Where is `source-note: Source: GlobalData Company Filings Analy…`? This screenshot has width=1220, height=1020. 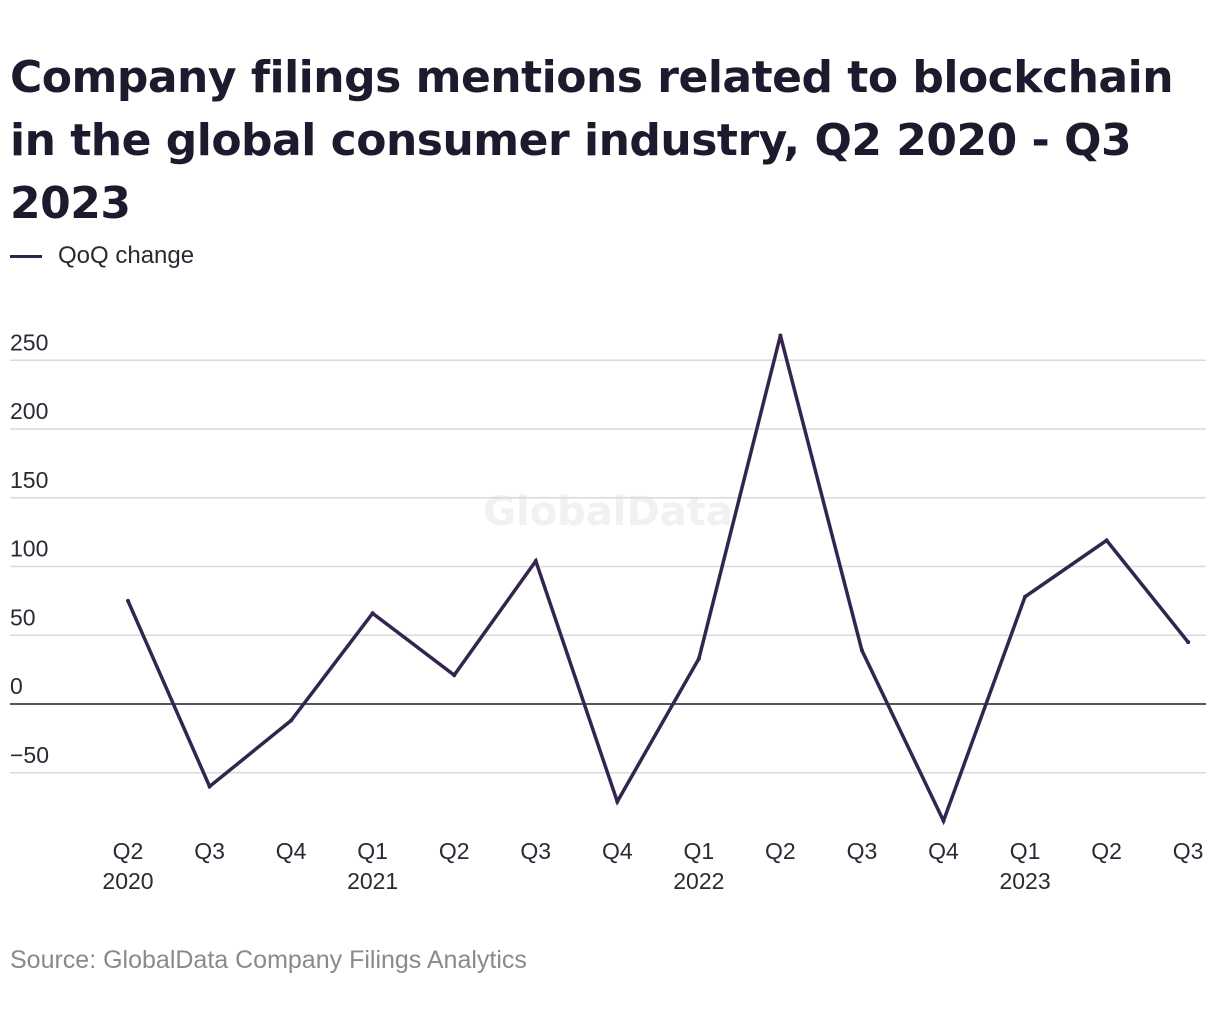
source-note: Source: GlobalData Company Filings Analy… is located at coordinates (268, 960).